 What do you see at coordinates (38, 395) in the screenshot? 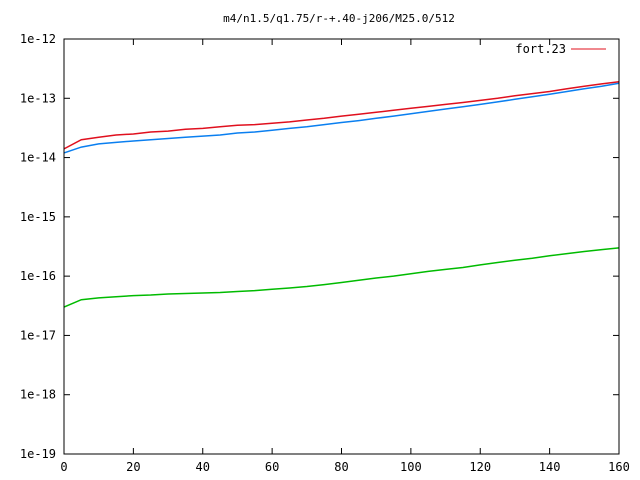
I see `y-tick-label: 1e-18` at bounding box center [38, 395].